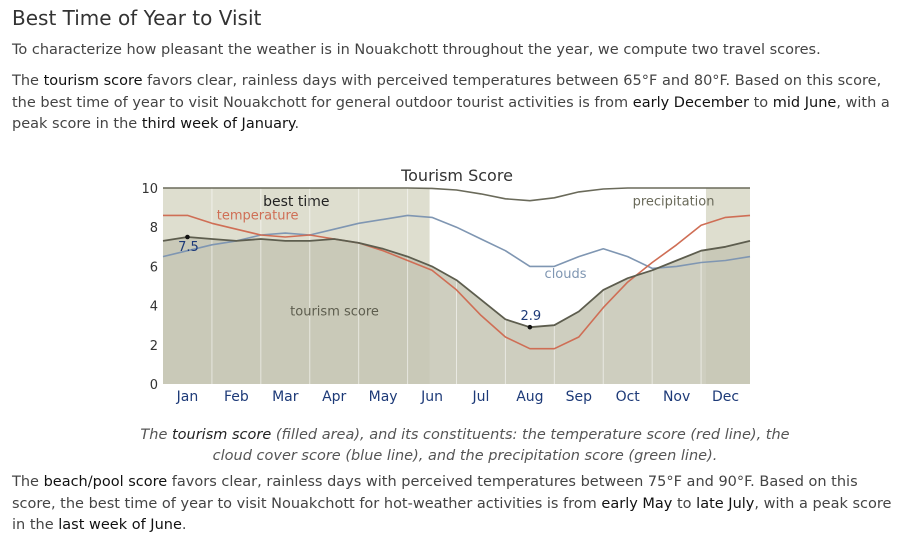 The width and height of the screenshot is (907, 552). What do you see at coordinates (676, 397) in the screenshot?
I see `x-tick-label: Nov` at bounding box center [676, 397].